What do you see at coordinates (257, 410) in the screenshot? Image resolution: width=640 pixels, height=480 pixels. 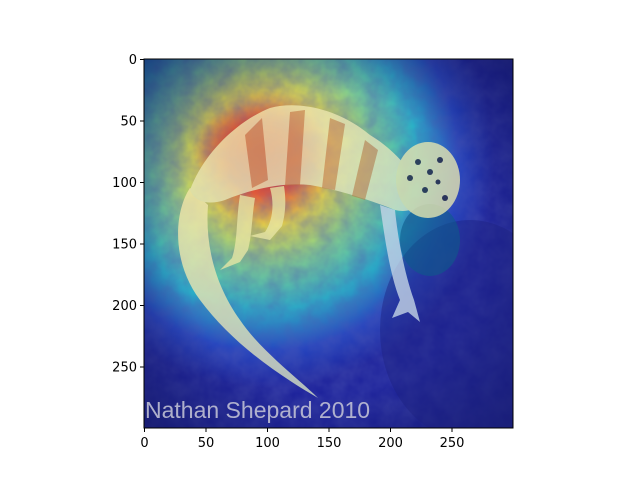 I see `watermark-text: Nathan Shepard 2010` at bounding box center [257, 410].